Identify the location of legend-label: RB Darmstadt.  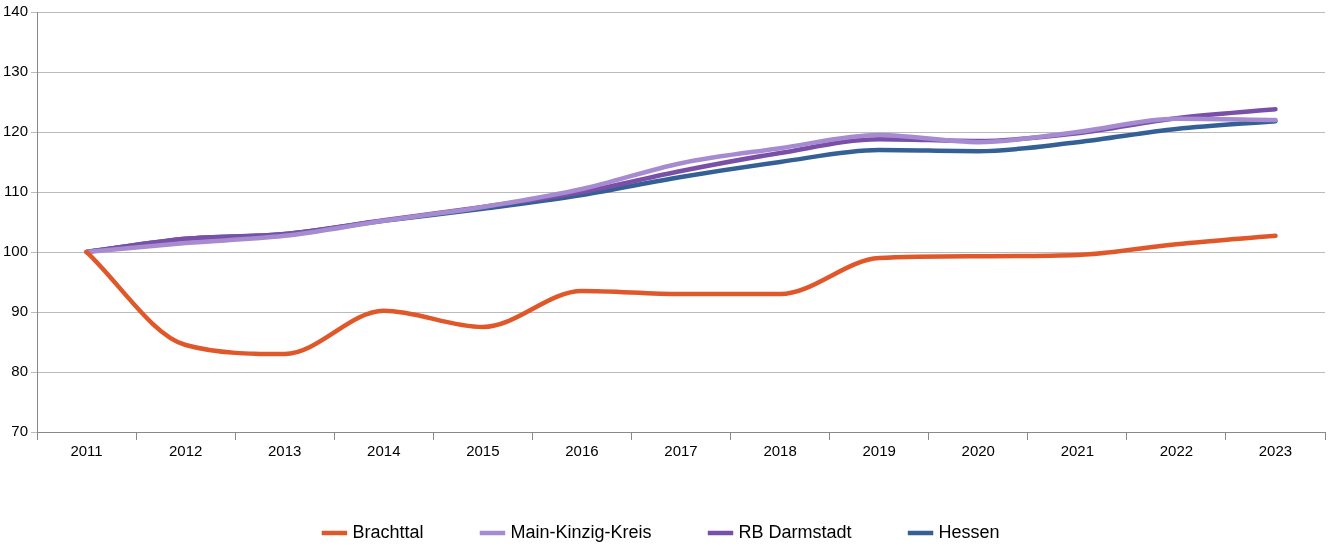
(795, 531).